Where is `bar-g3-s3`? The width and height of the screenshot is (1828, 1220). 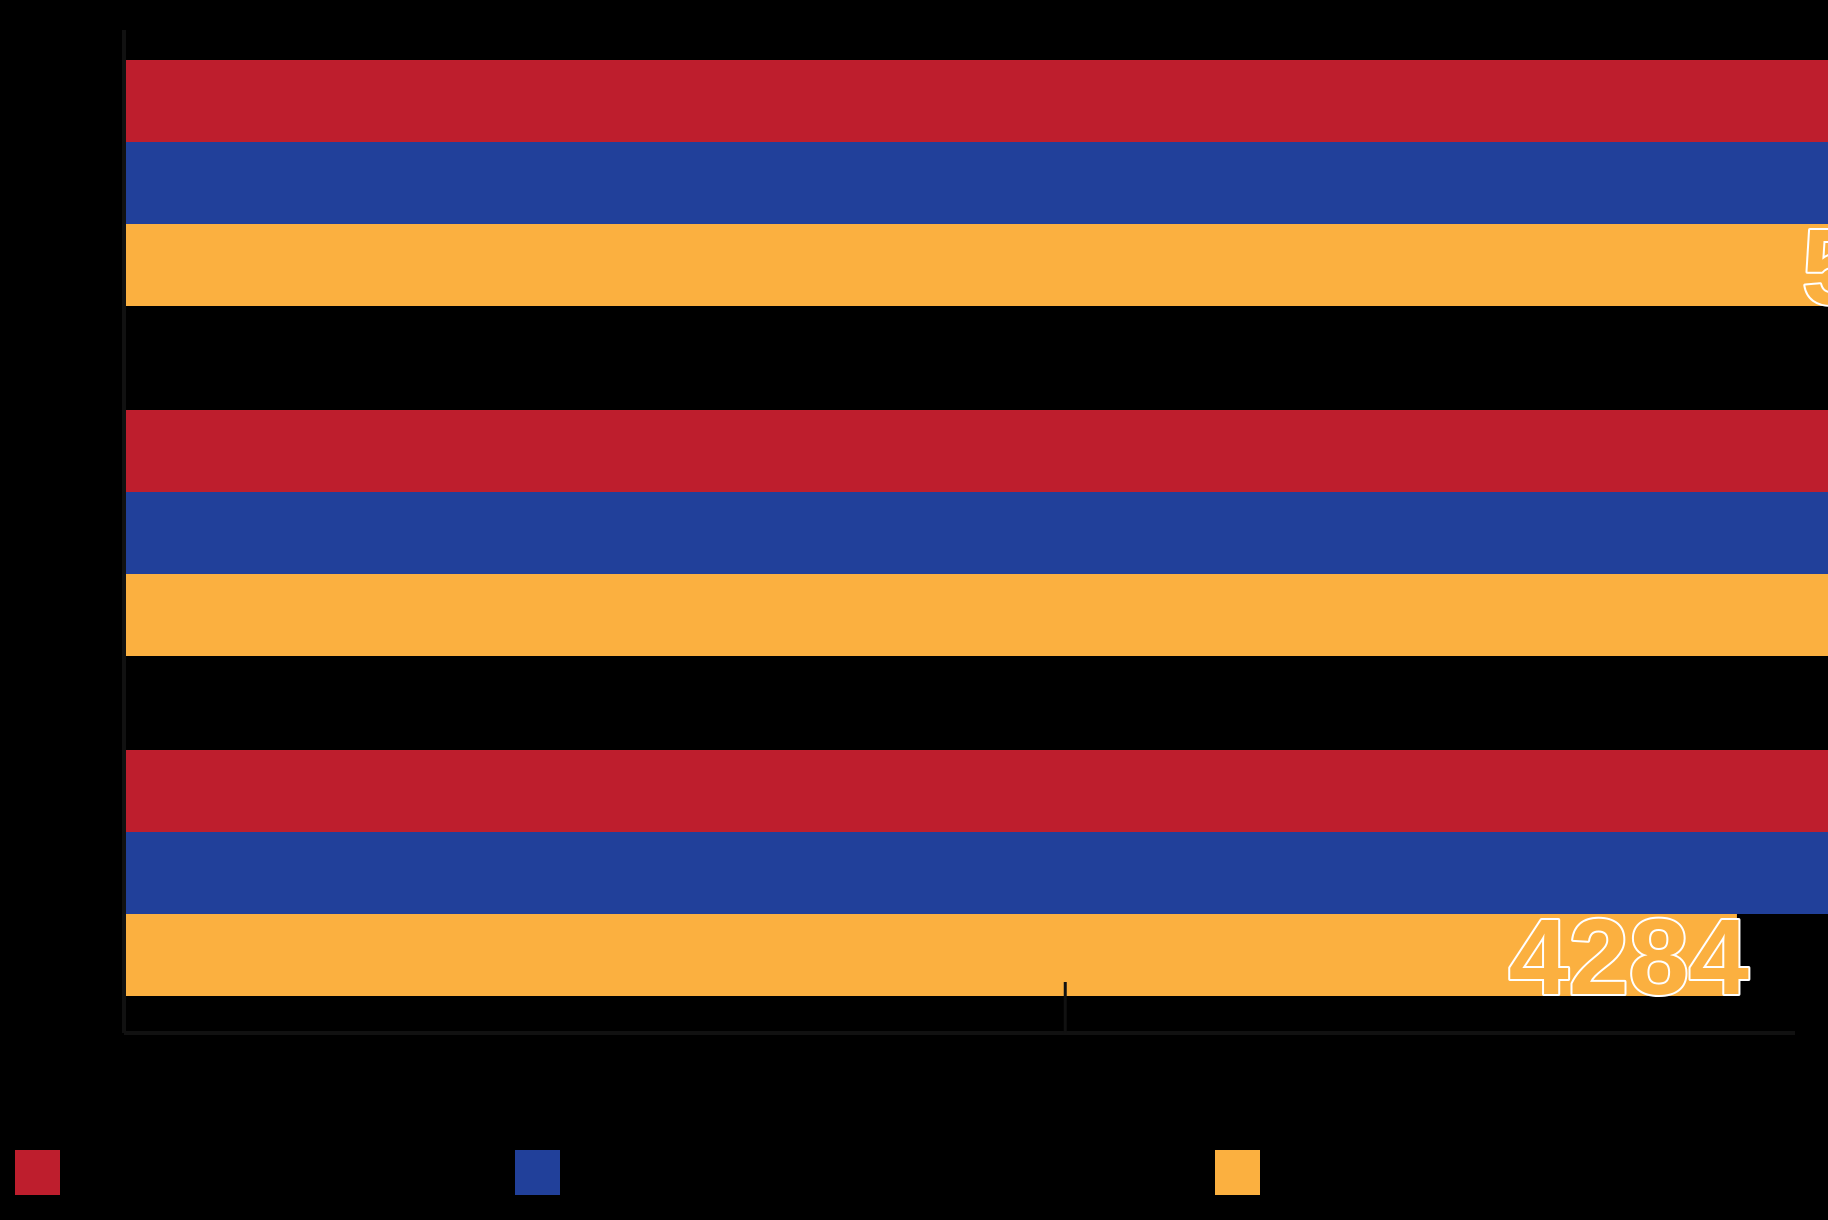
bar-g3-s3 is located at coordinates (930, 955).